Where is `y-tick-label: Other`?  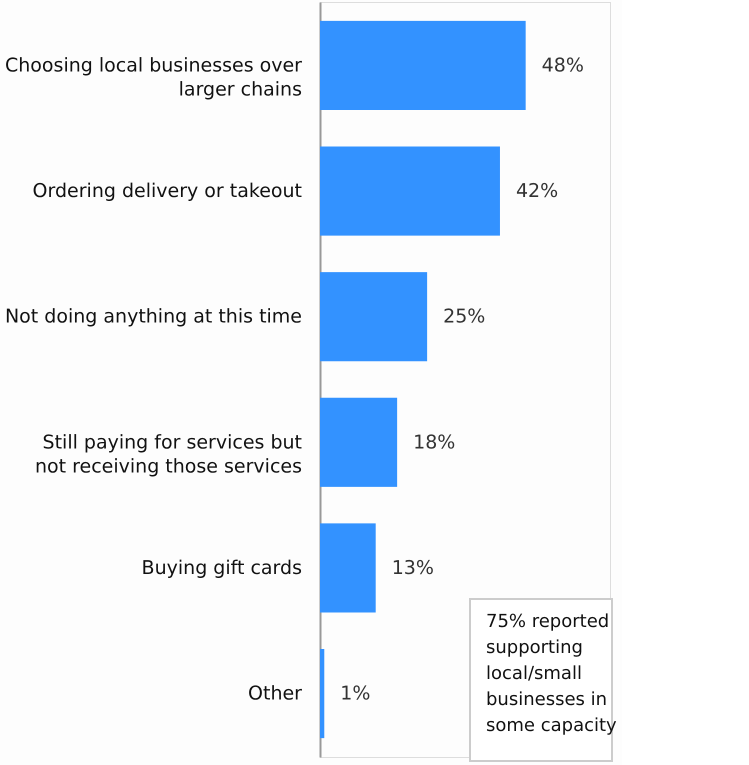 y-tick-label: Other is located at coordinates (275, 693).